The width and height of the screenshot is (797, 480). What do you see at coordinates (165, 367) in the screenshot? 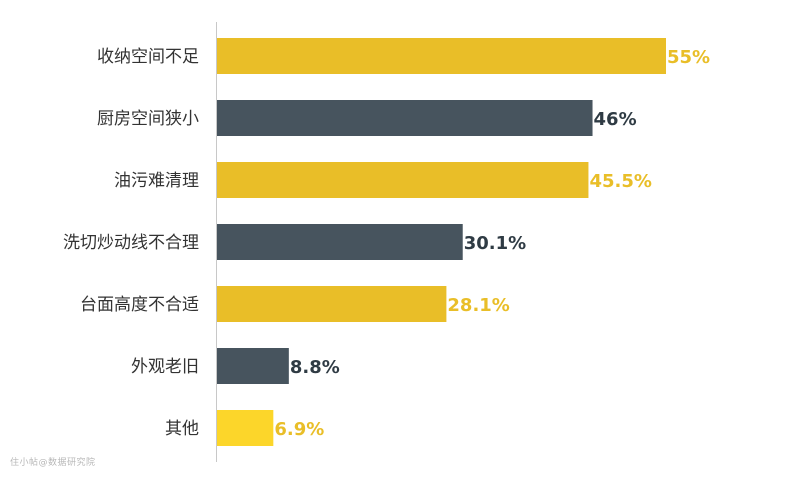
I see `category-label-5: 外观老旧` at bounding box center [165, 367].